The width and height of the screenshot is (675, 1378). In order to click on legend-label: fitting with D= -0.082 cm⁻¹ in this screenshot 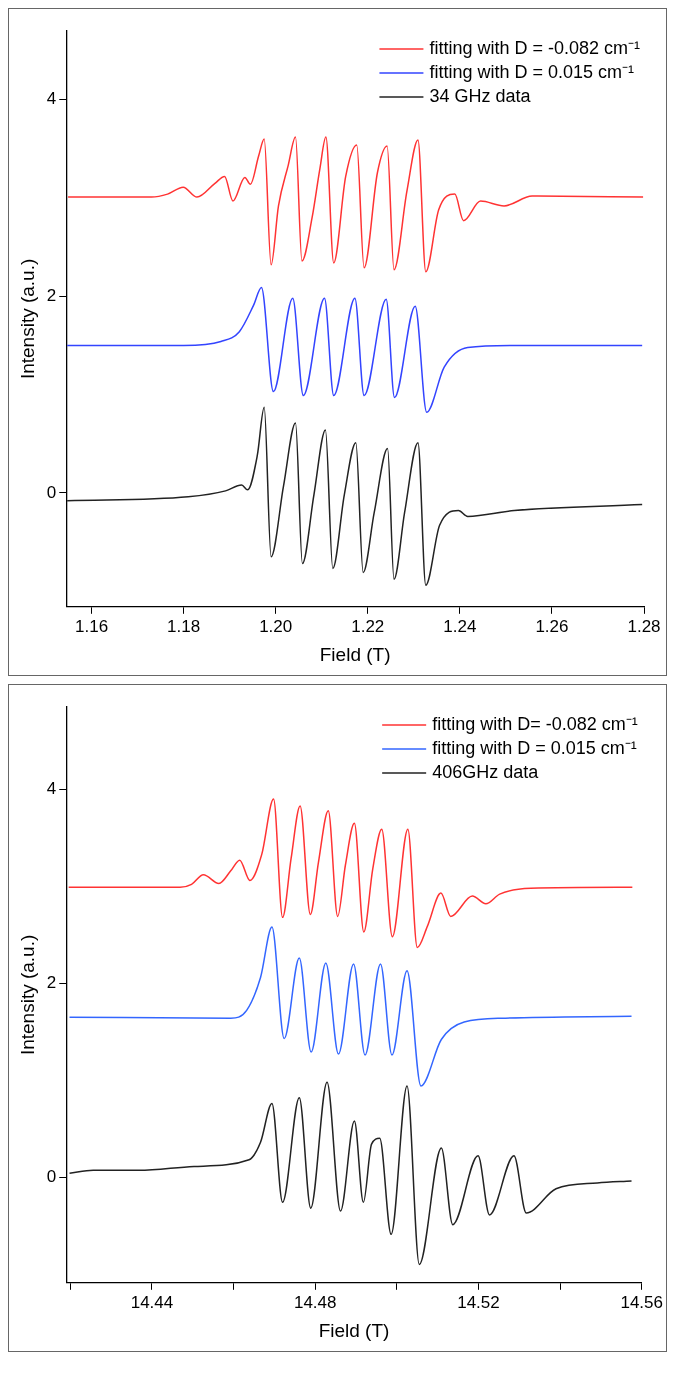, I will do `click(535, 723)`.